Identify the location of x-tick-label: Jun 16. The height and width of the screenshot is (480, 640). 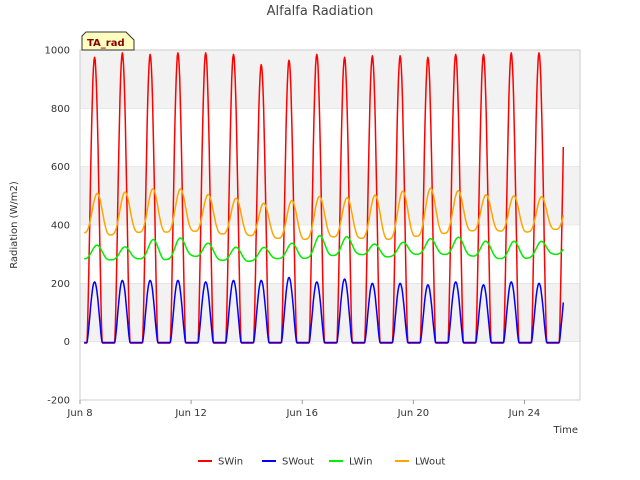
(301, 413).